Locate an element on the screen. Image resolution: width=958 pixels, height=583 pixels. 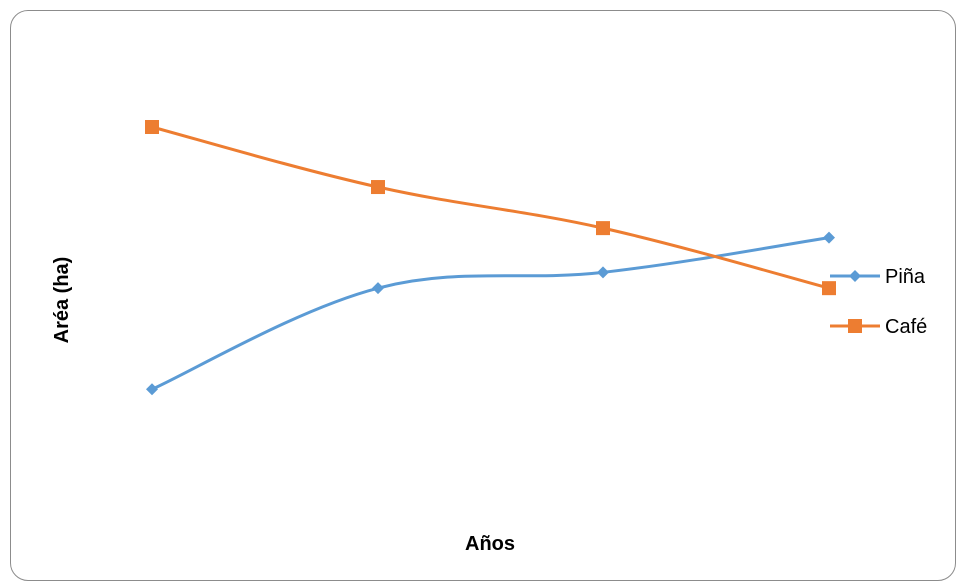
legend-label-0: Piña is located at coordinates (905, 277).